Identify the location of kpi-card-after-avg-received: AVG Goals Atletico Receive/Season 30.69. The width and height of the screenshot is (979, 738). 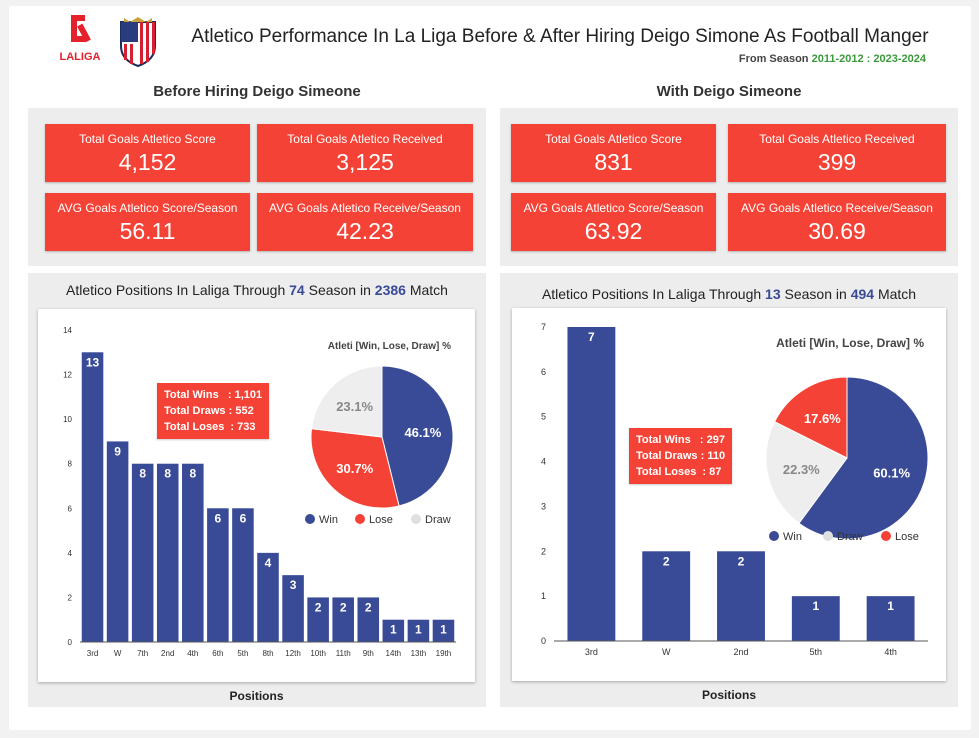
(837, 222).